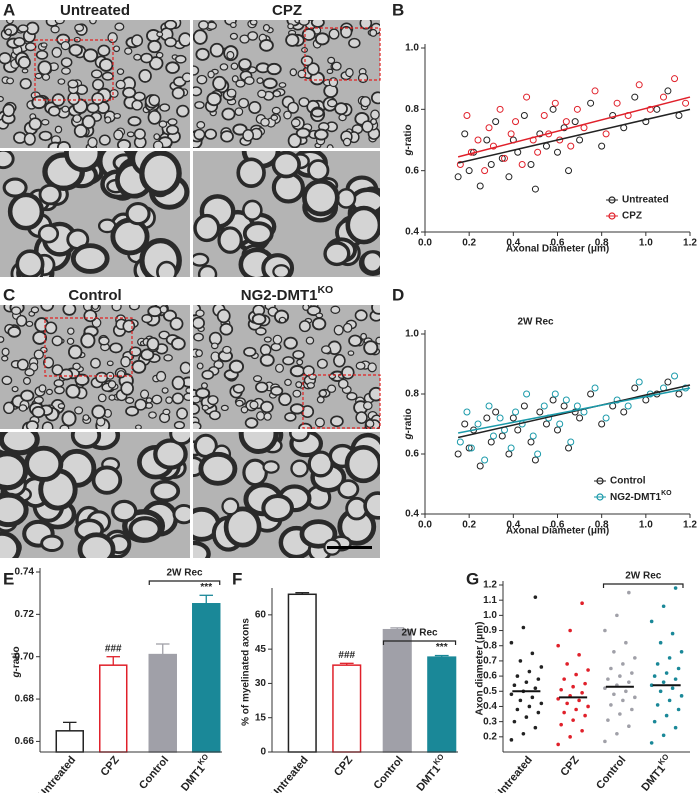 The width and height of the screenshot is (700, 793). What do you see at coordinates (557, 249) in the screenshot?
I see `x-axis-label: Axonal Diameter (μm)` at bounding box center [557, 249].